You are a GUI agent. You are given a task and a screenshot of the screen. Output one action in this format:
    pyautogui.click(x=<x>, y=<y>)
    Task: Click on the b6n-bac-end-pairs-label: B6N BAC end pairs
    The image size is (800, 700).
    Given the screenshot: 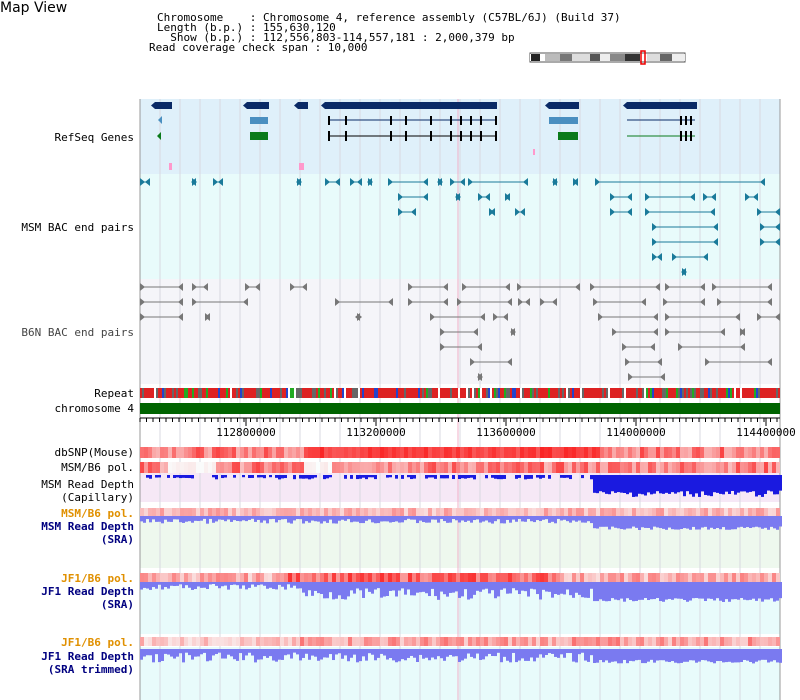 What is the action you would take?
    pyautogui.click(x=77, y=332)
    